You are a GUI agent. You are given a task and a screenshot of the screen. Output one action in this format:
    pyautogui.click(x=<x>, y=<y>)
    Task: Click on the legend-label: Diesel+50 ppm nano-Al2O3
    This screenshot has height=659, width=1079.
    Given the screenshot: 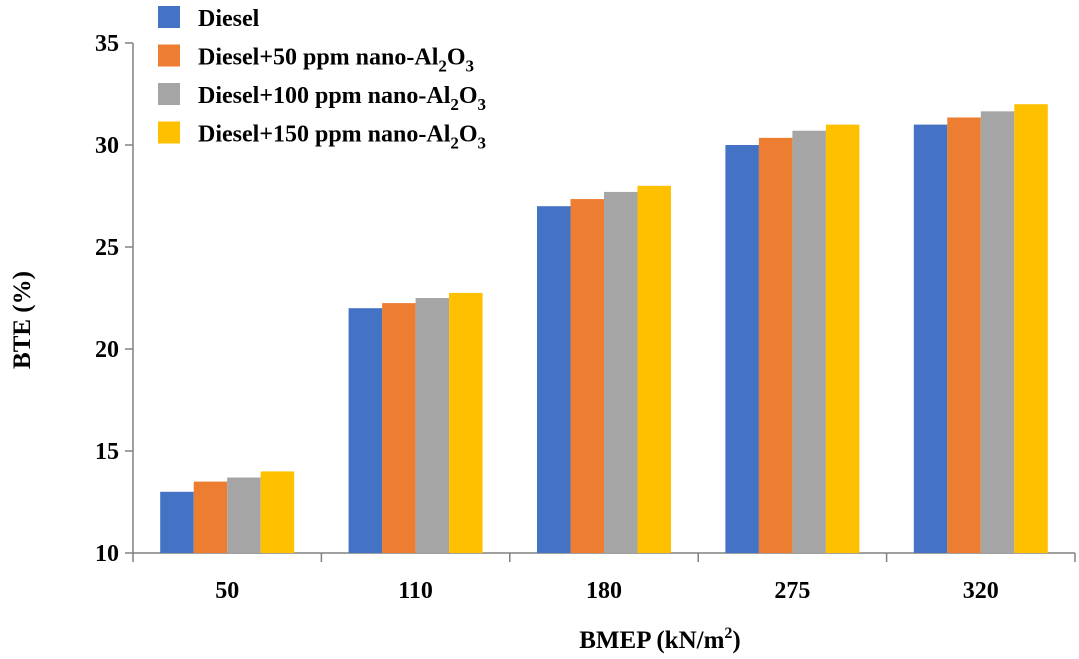 What is the action you would take?
    pyautogui.click(x=336, y=60)
    